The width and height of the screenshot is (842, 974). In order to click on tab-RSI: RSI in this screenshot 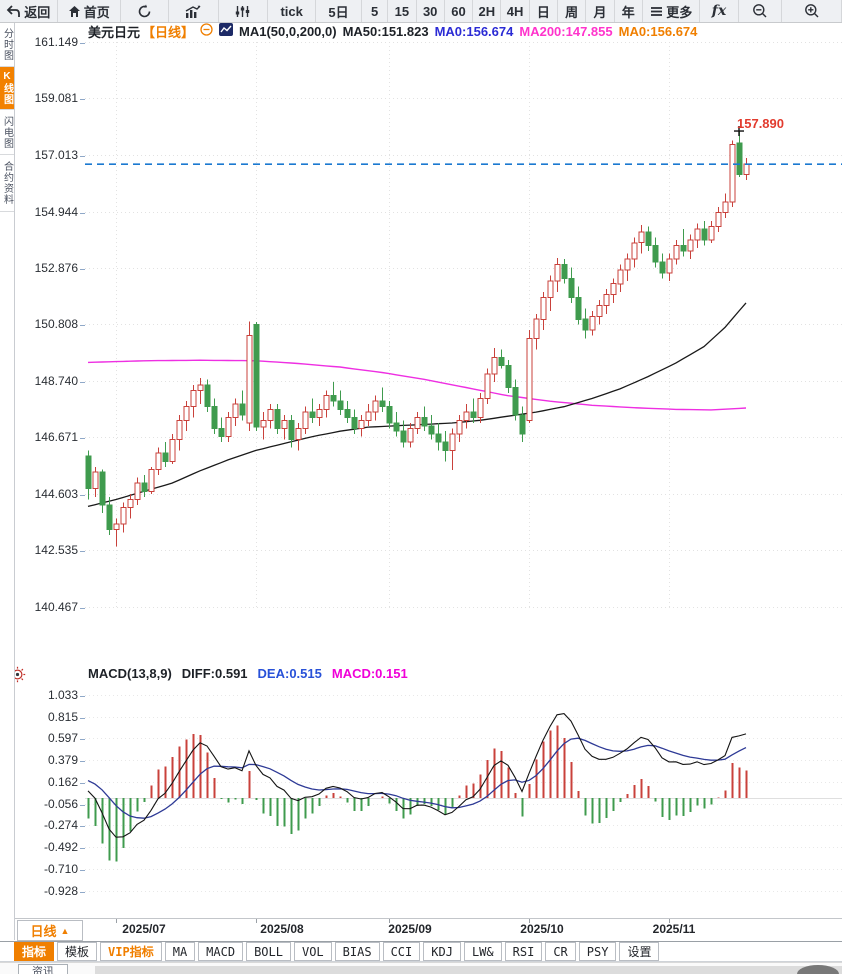, I will do `click(523, 951)`.